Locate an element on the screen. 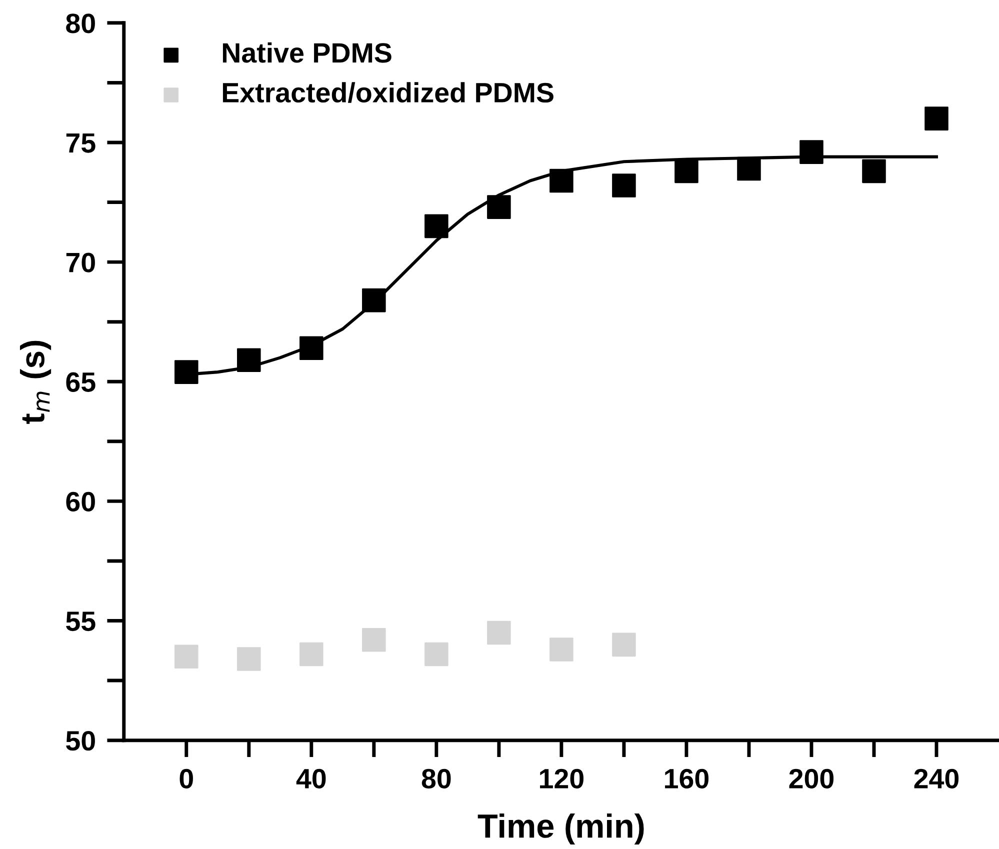  y-tick-label: 55 is located at coordinates (81, 622).